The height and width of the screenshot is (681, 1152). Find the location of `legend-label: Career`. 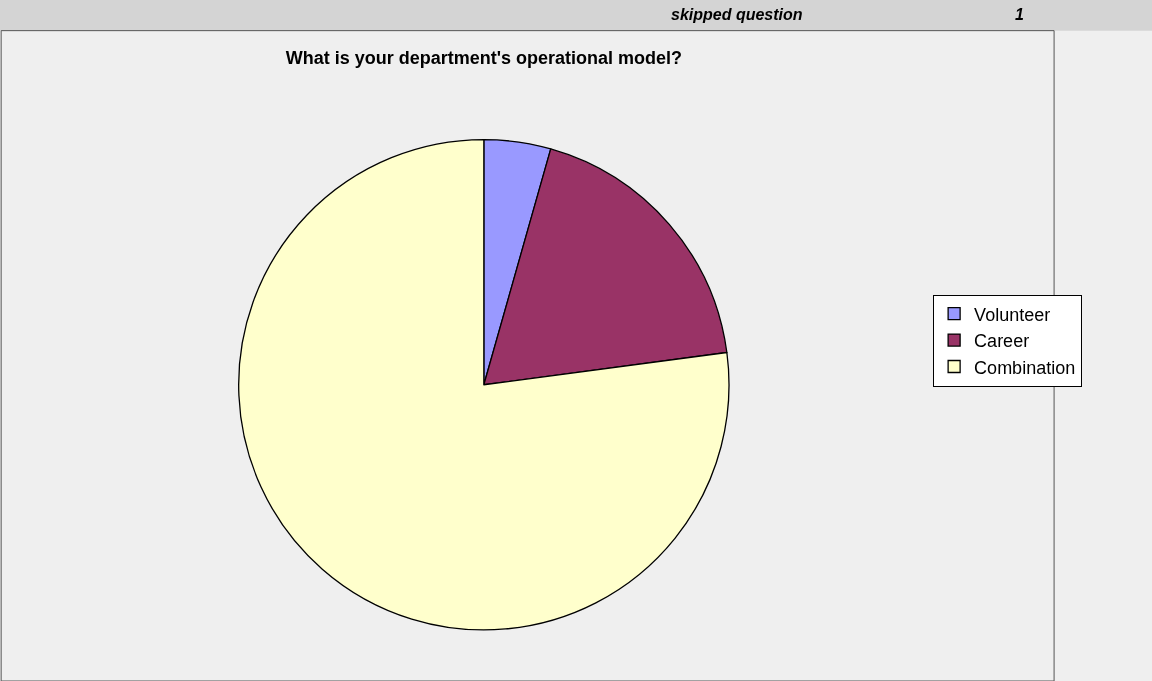

legend-label: Career is located at coordinates (1002, 341).